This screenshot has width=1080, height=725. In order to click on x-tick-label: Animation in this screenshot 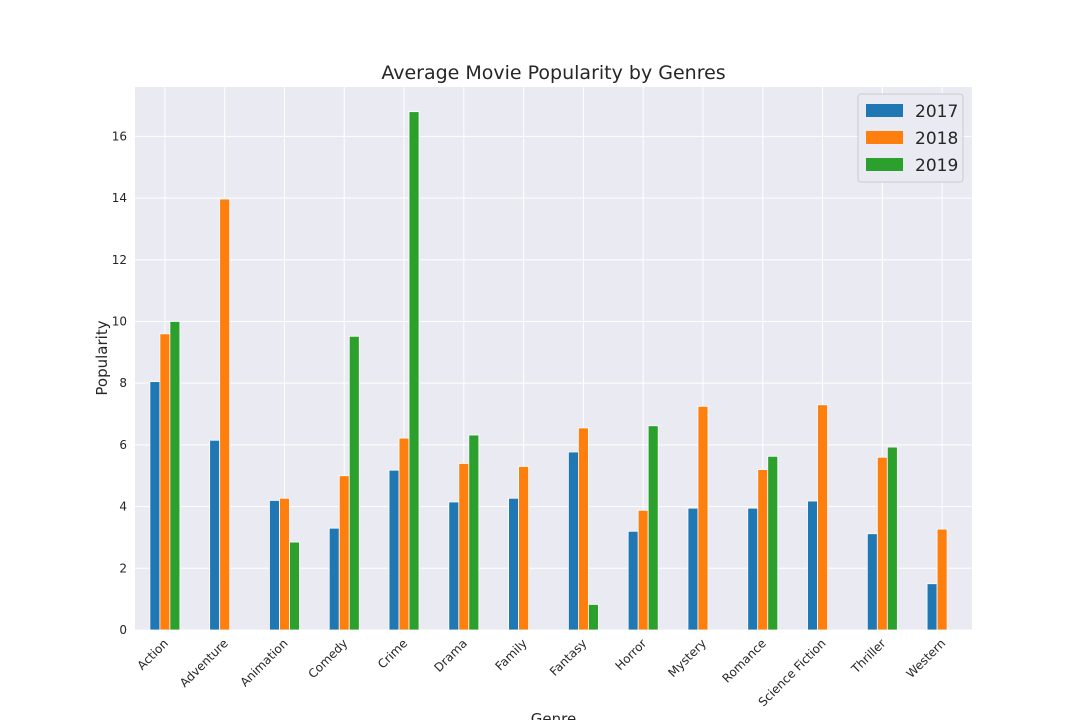, I will do `click(263, 662)`.